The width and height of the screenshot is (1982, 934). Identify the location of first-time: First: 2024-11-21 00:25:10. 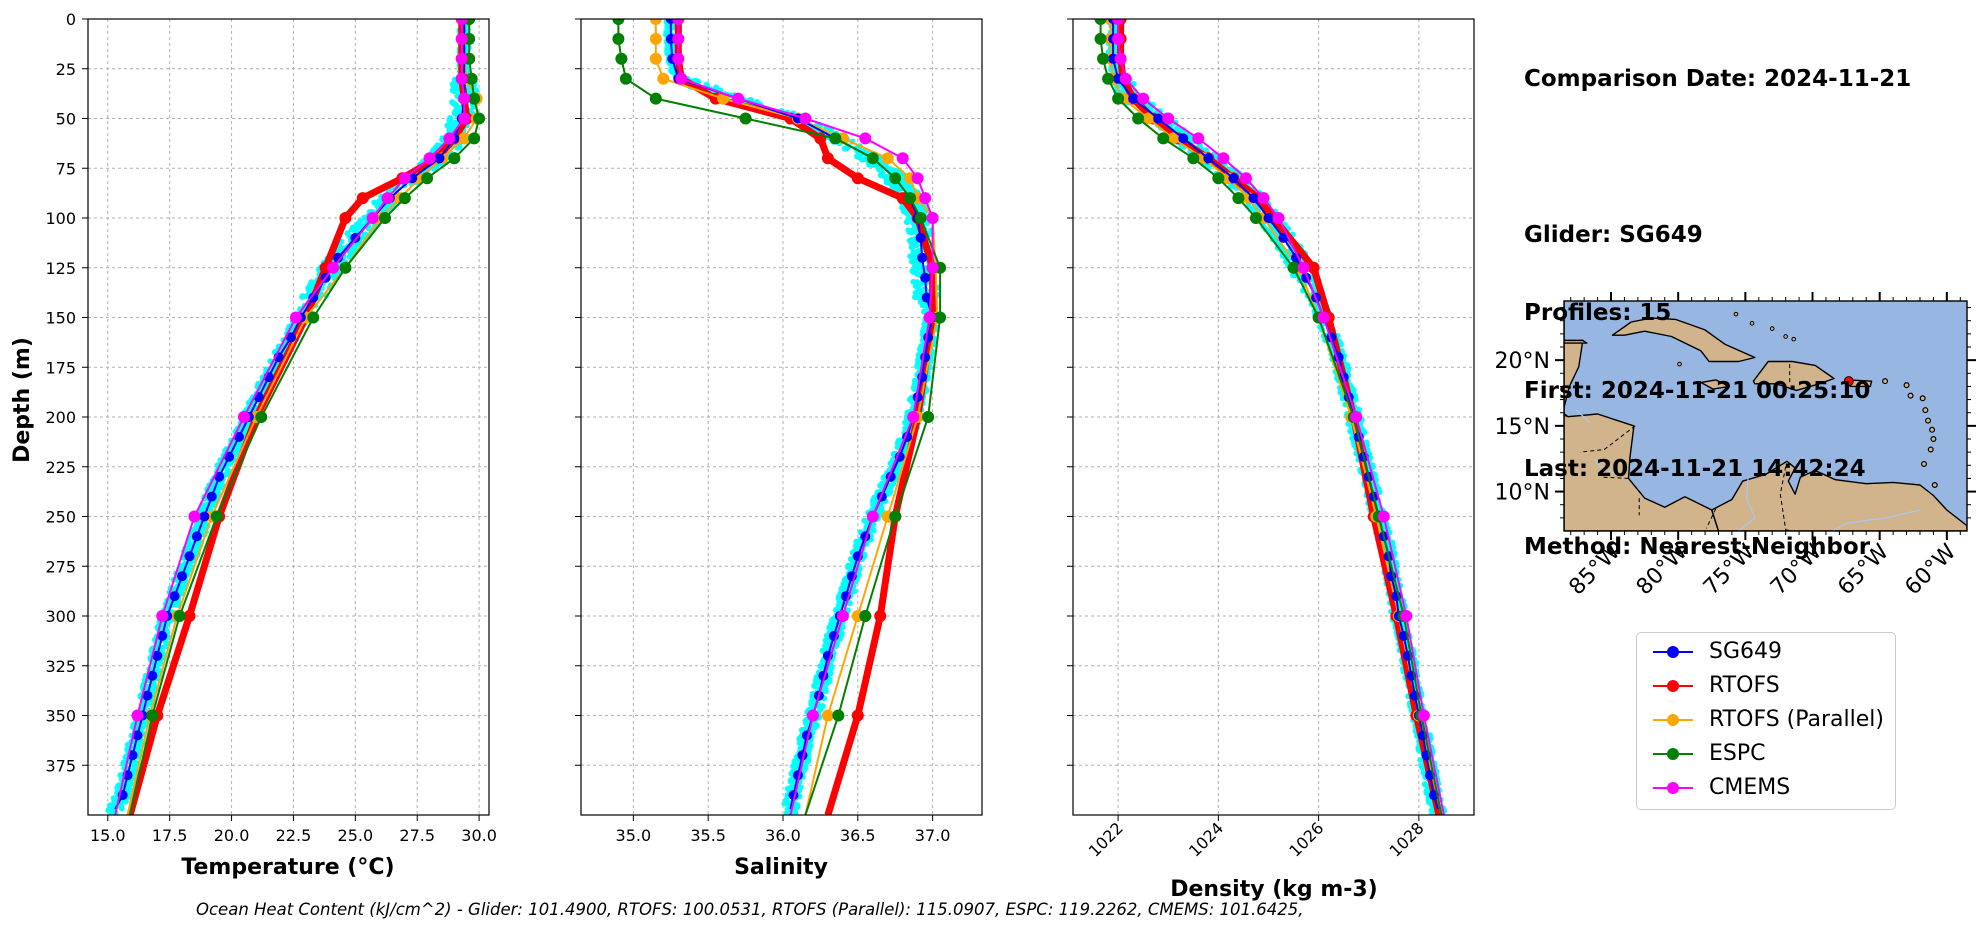
(1697, 391).